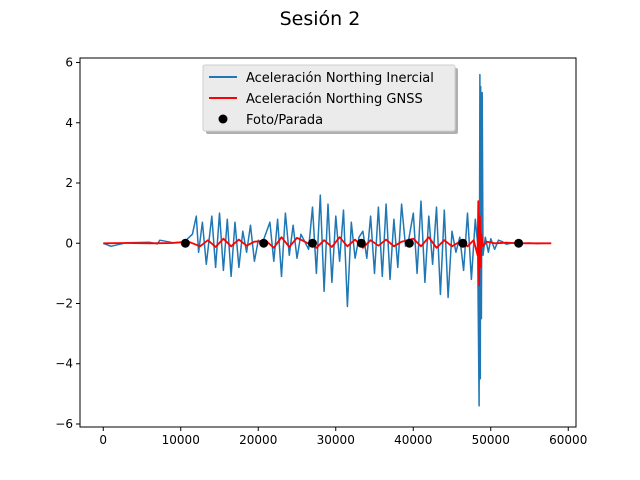 Image resolution: width=640 pixels, height=480 pixels. I want to click on y-tick-label-0: −6, so click(64, 424).